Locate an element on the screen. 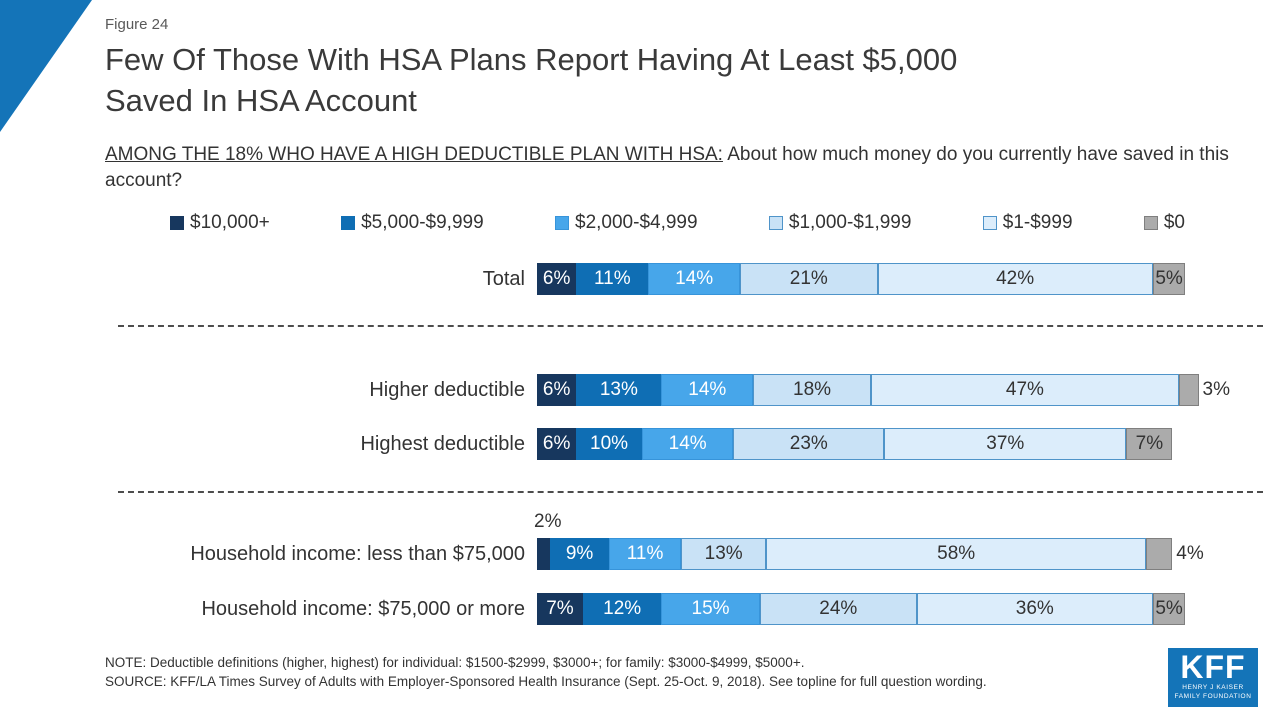  chart-row: Total 6% 11% 14% 21% 42% 5% is located at coordinates (640, 279).